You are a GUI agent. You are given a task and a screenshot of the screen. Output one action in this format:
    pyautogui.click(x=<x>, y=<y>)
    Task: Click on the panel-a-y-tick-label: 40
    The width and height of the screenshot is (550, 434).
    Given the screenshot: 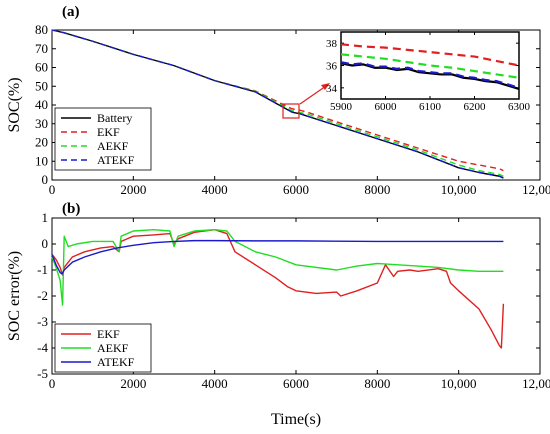 What is the action you would take?
    pyautogui.click(x=41, y=104)
    